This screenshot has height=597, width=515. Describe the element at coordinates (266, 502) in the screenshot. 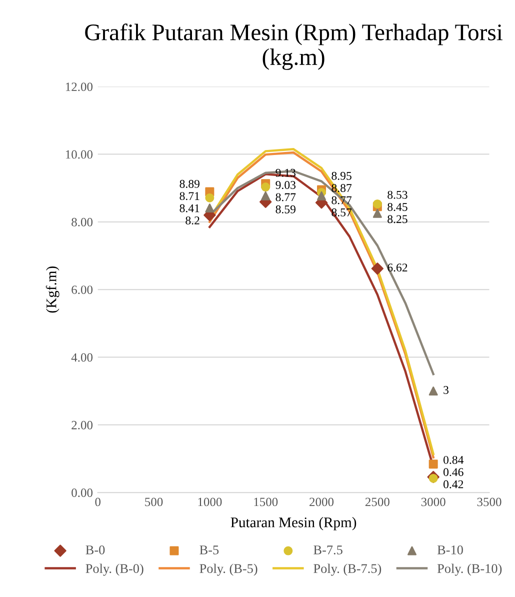

I see `x-tick-label: 1500` at that location.